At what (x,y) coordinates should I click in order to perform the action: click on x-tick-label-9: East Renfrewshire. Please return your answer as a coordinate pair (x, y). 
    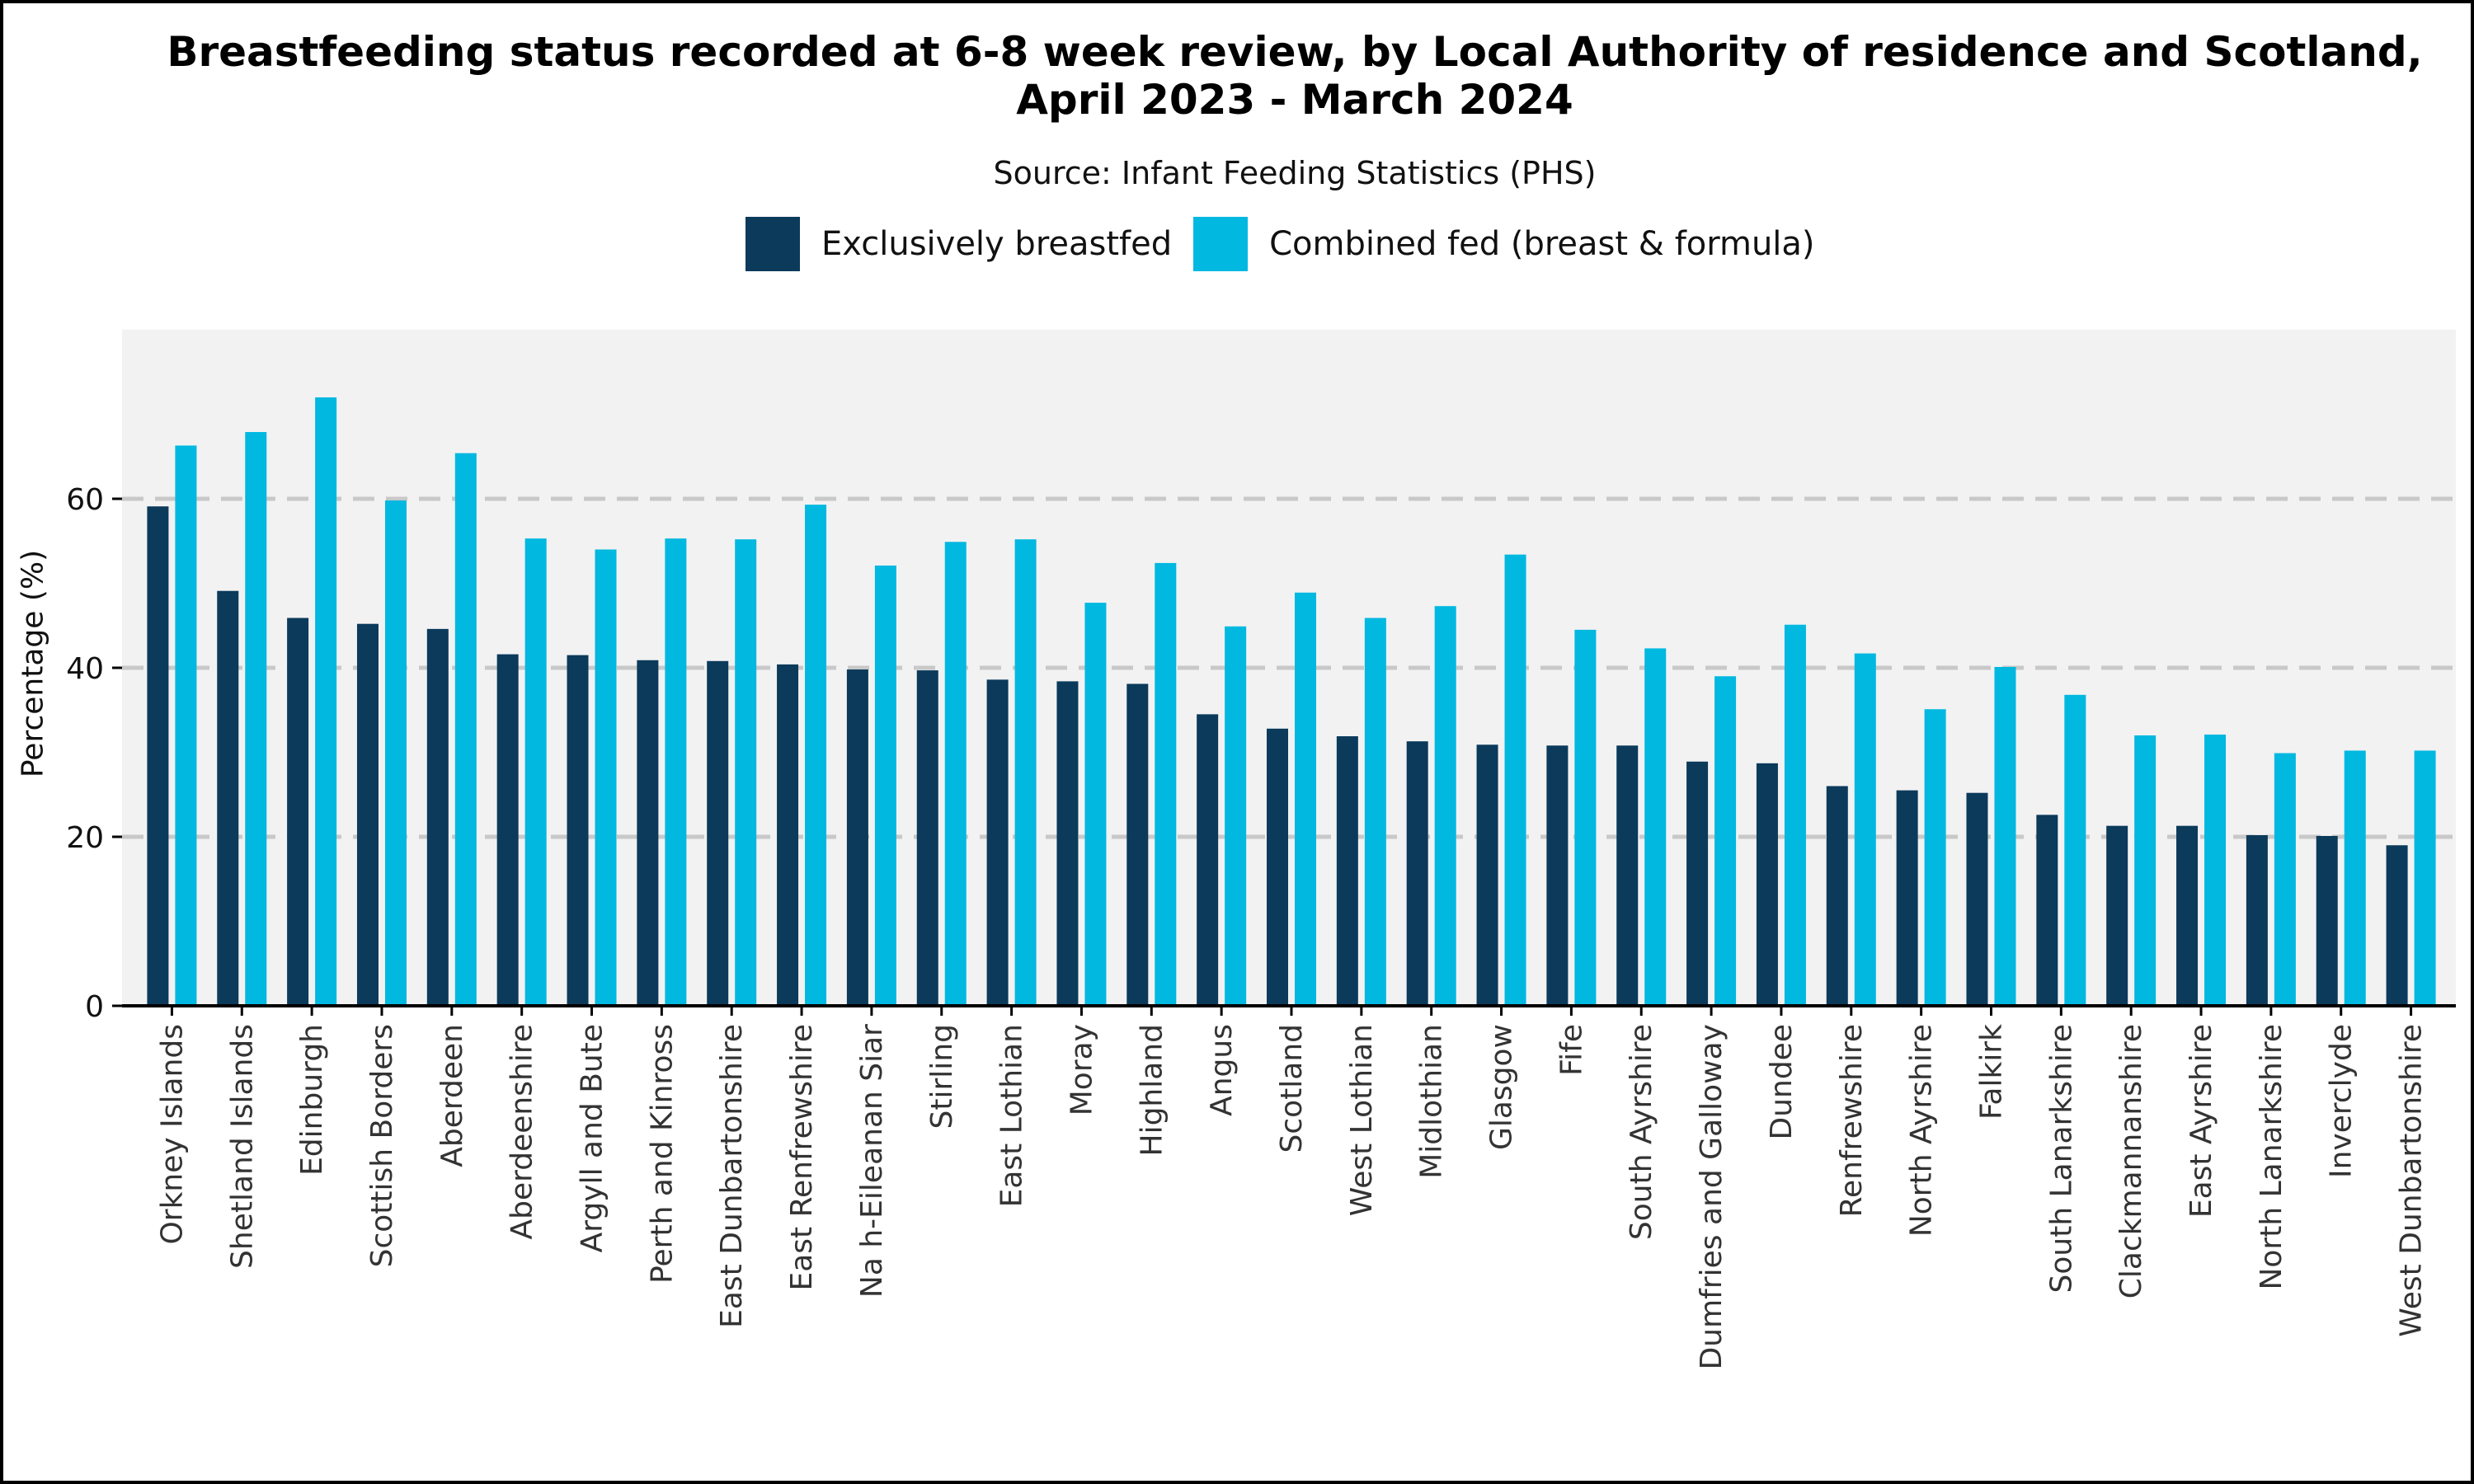
    Looking at the image, I should click on (802, 1157).